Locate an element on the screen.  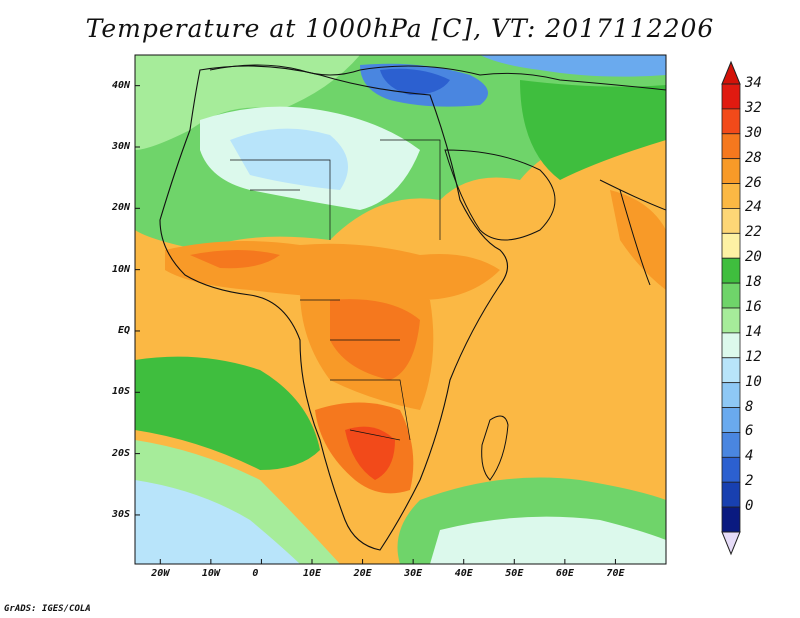
lat-label: 10S is located at coordinates (120, 392).